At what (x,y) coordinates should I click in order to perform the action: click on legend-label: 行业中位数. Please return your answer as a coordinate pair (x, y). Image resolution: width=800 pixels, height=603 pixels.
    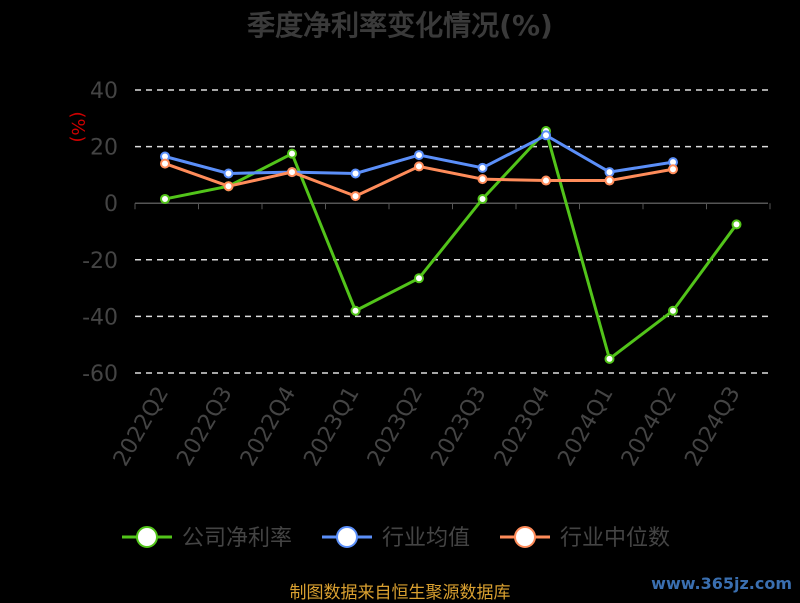
    Looking at the image, I should click on (615, 538).